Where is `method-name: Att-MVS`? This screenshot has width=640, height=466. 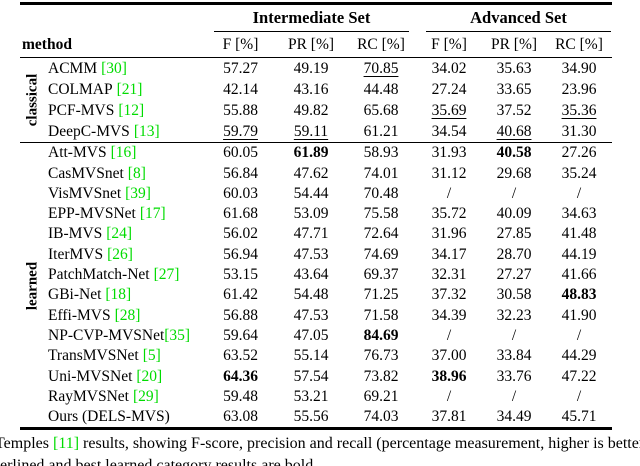
method-name: Att-MVS is located at coordinates (77, 153).